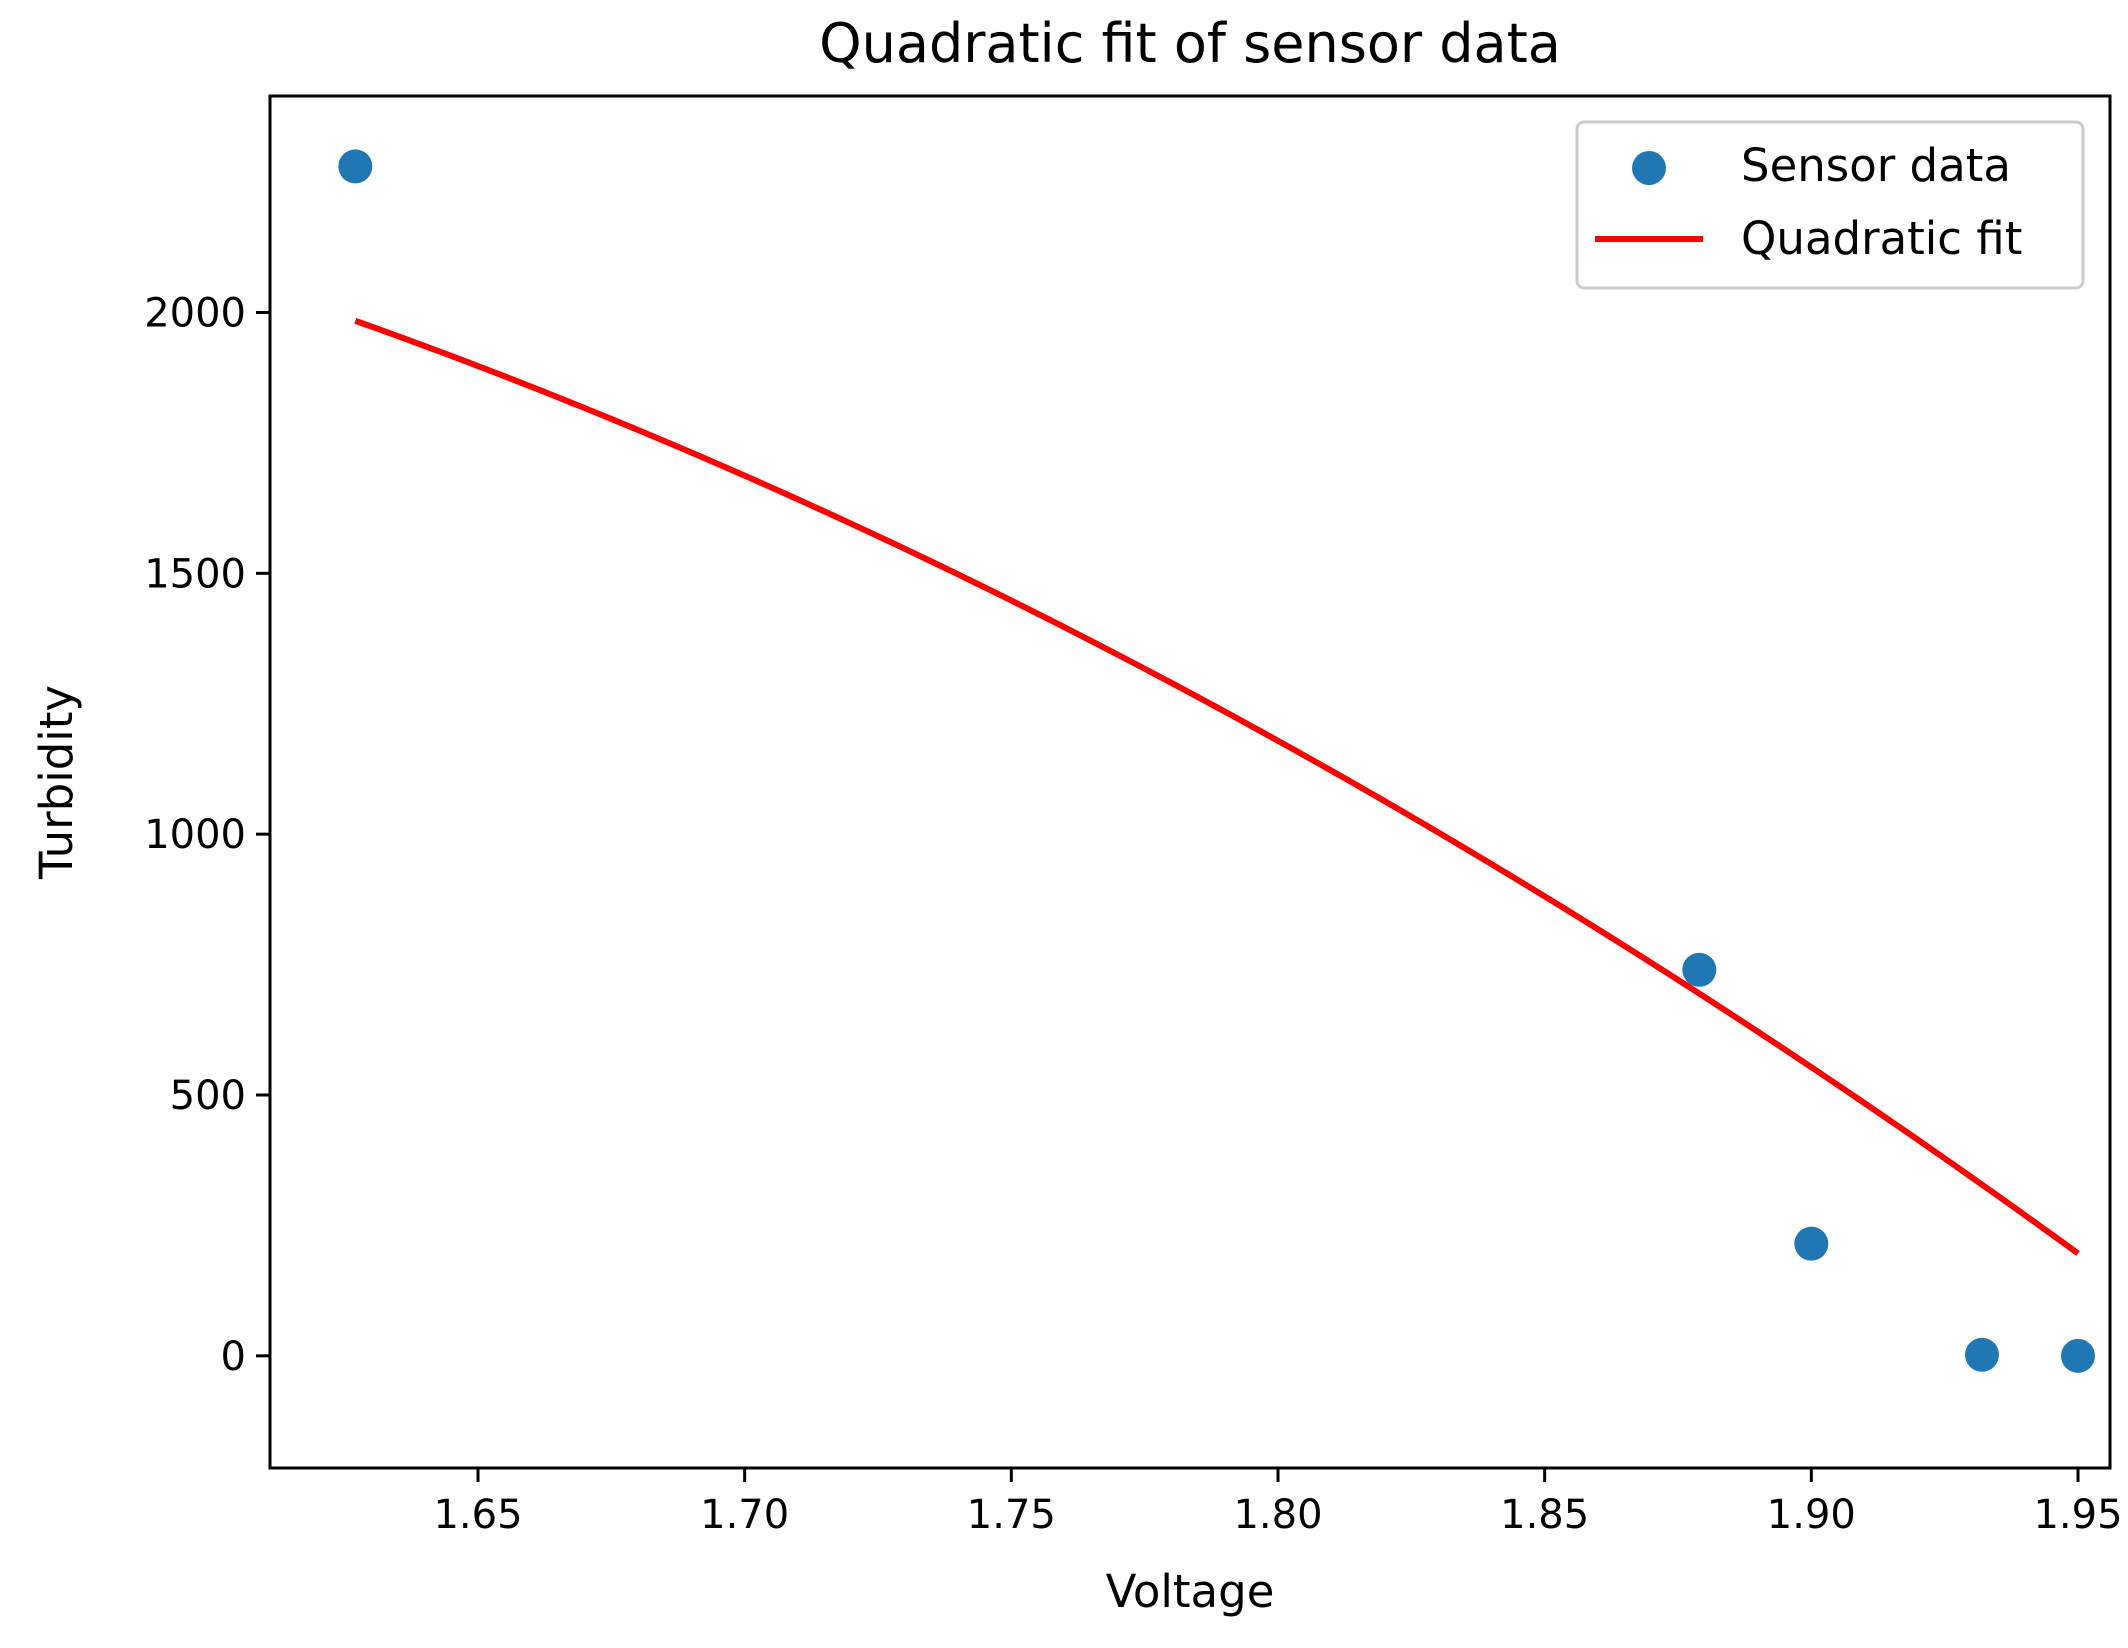 The height and width of the screenshot is (1648, 2128). I want to click on y-tick-label: 1000, so click(195, 835).